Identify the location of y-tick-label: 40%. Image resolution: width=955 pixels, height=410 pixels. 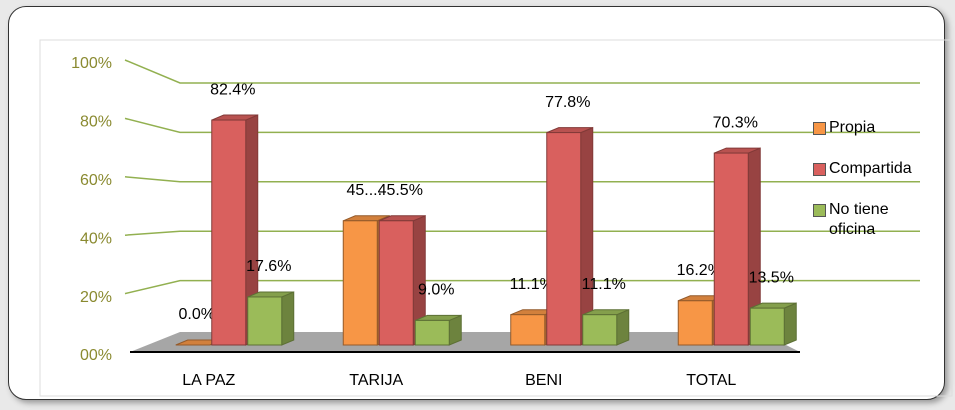
(96, 238).